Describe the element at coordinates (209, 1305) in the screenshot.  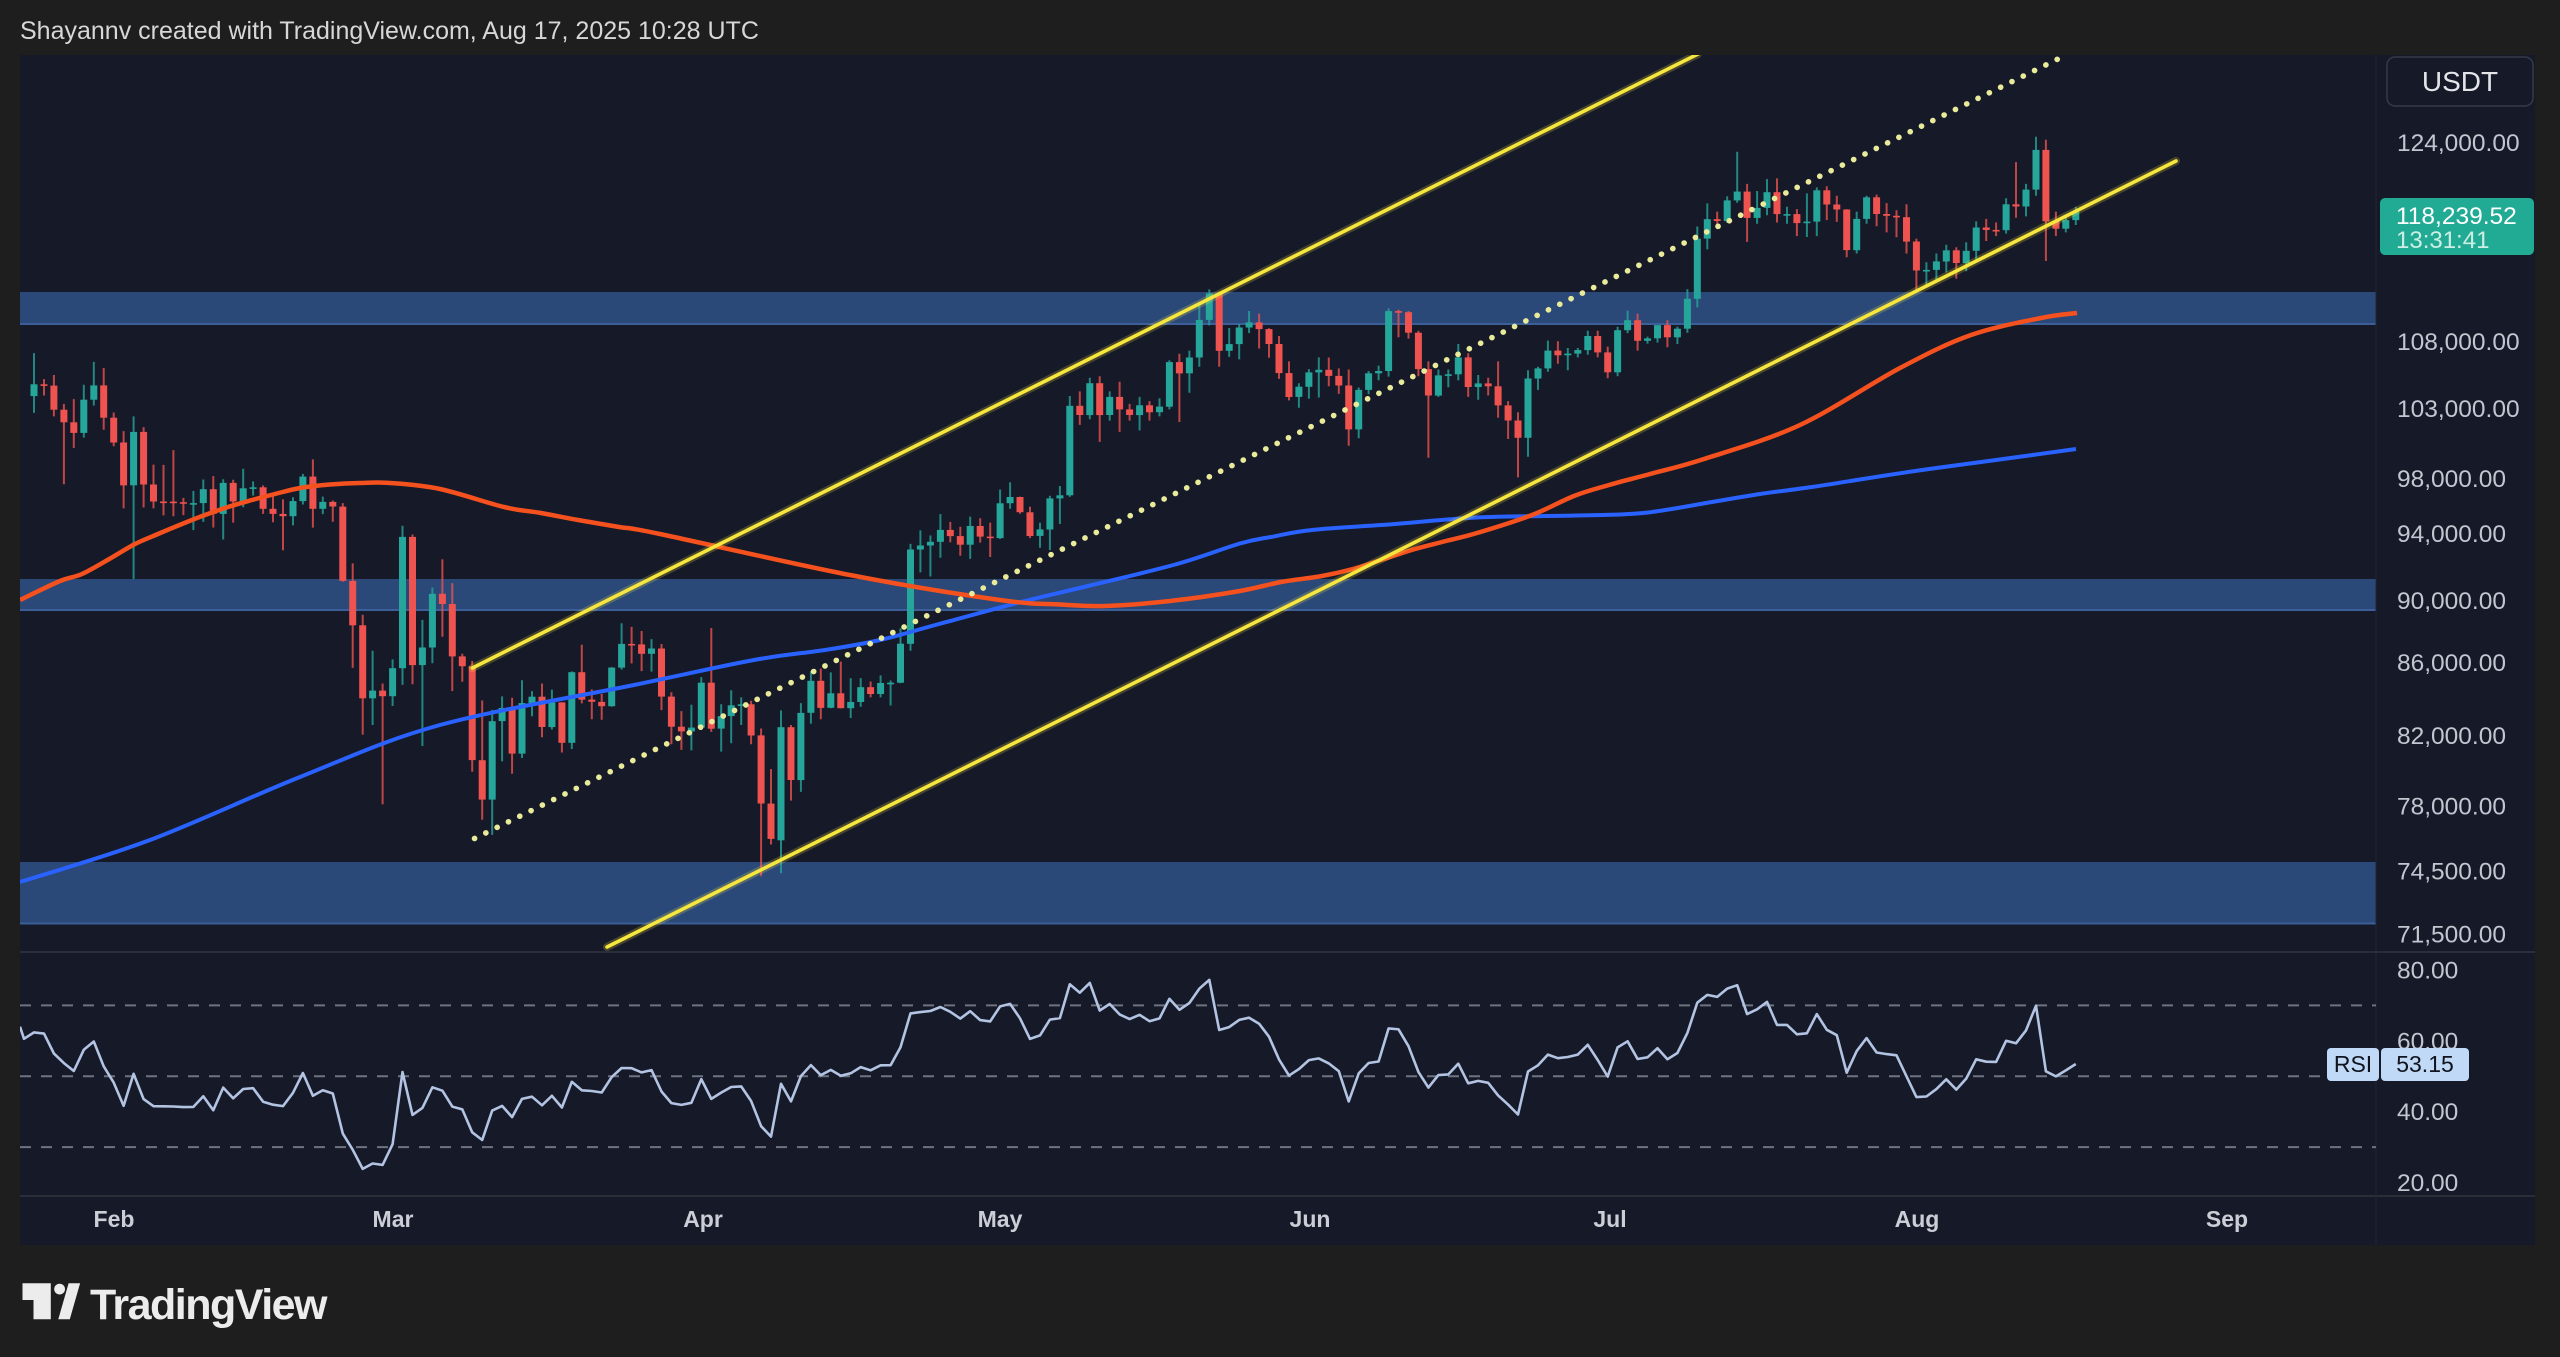
I see `svg-text: TradingView` at that location.